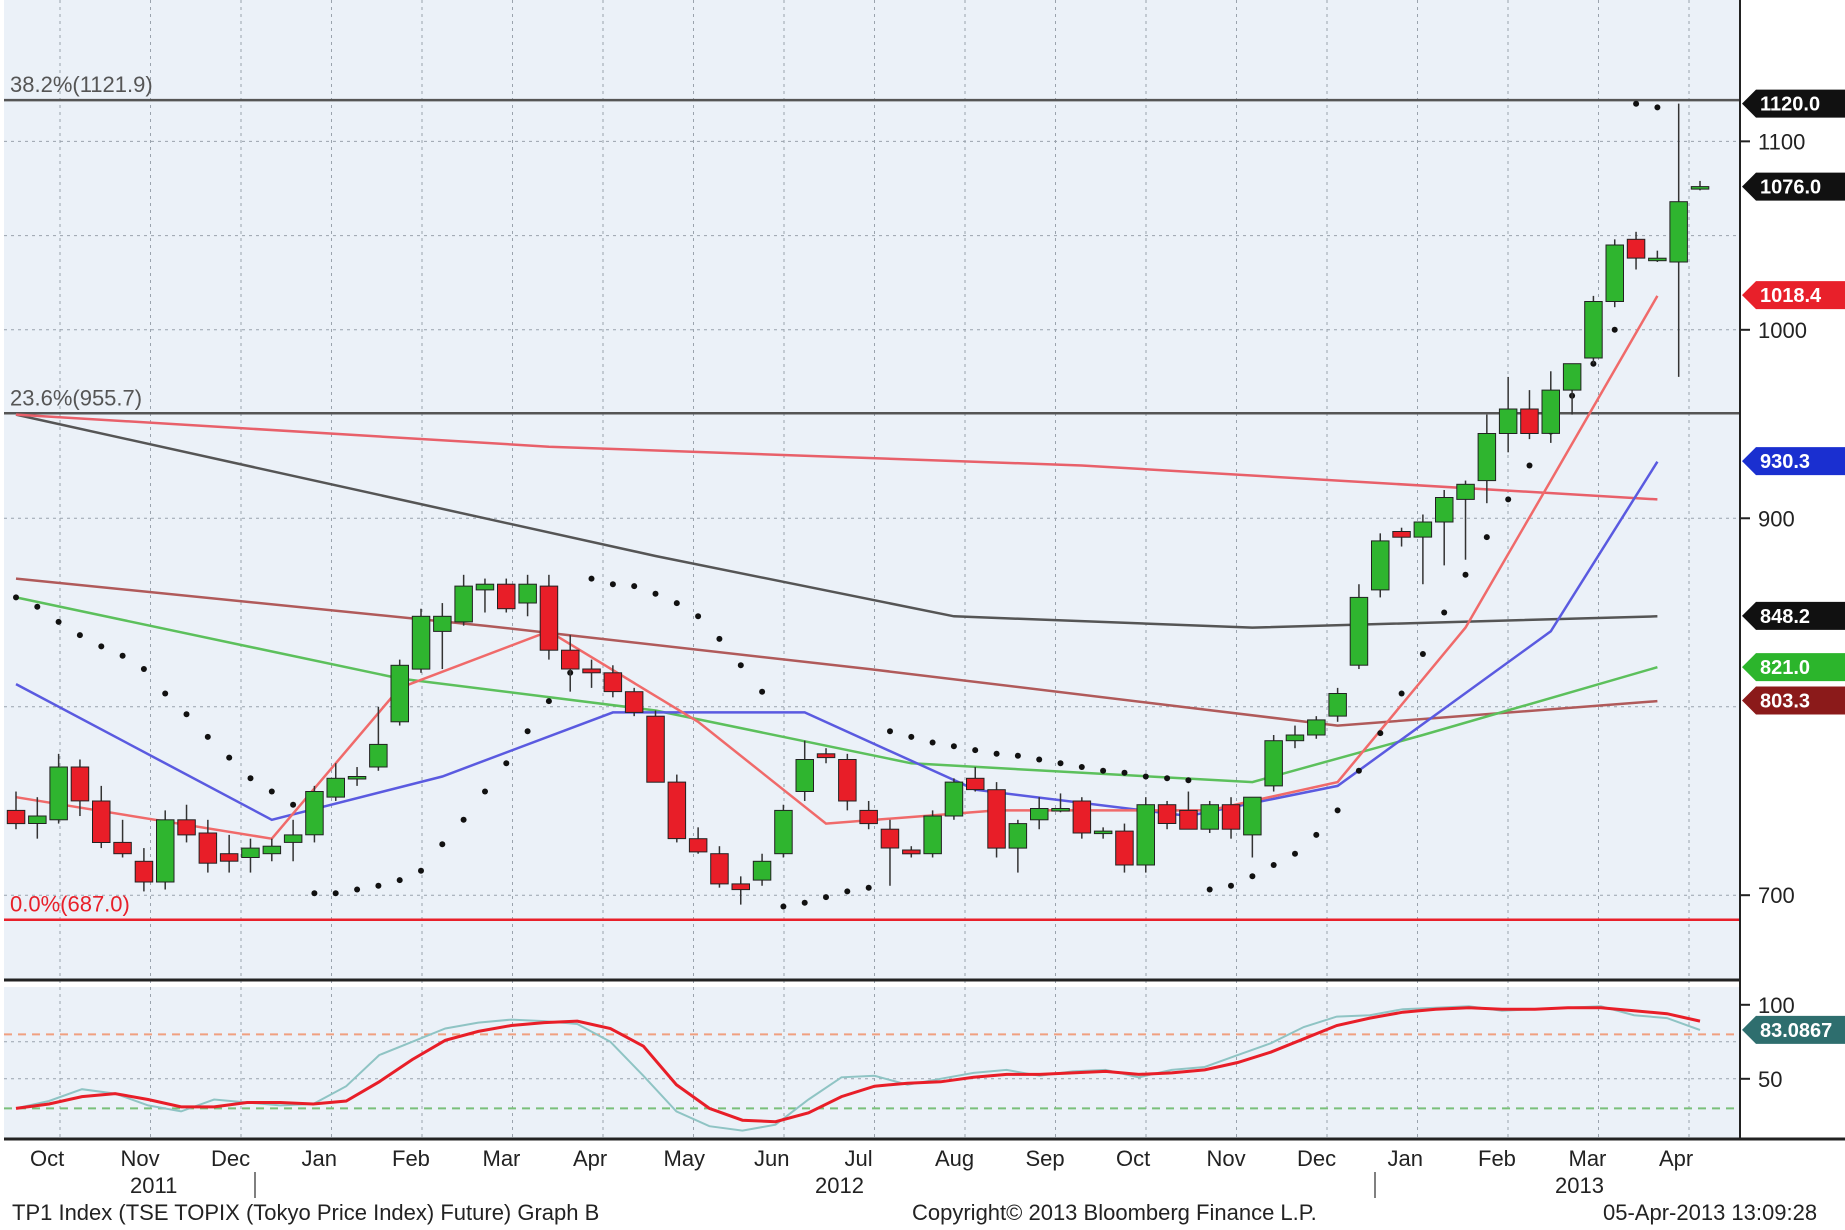 This screenshot has width=1845, height=1230. I want to click on month-label: Nov, so click(140, 1158).